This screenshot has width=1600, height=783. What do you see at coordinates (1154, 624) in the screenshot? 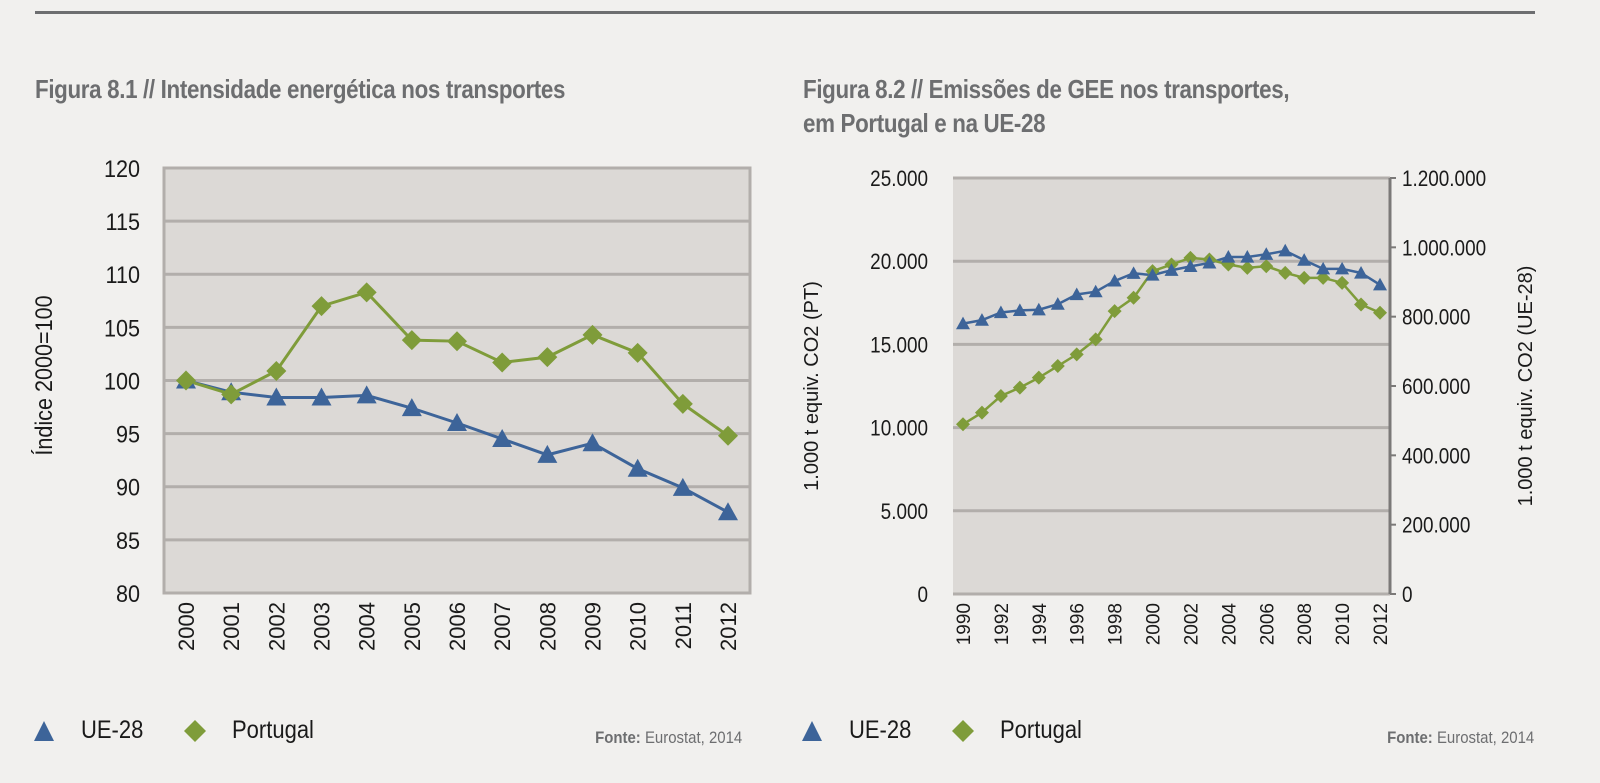
I see `x-tick-label: 2000` at bounding box center [1154, 624].